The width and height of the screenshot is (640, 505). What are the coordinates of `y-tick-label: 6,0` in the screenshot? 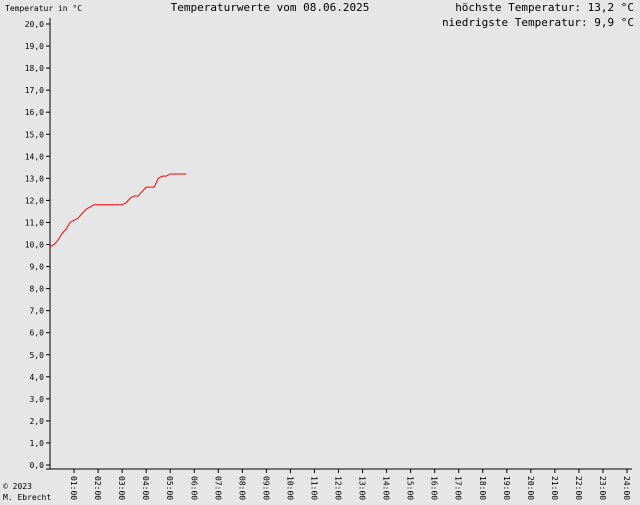 It's located at (37, 333).